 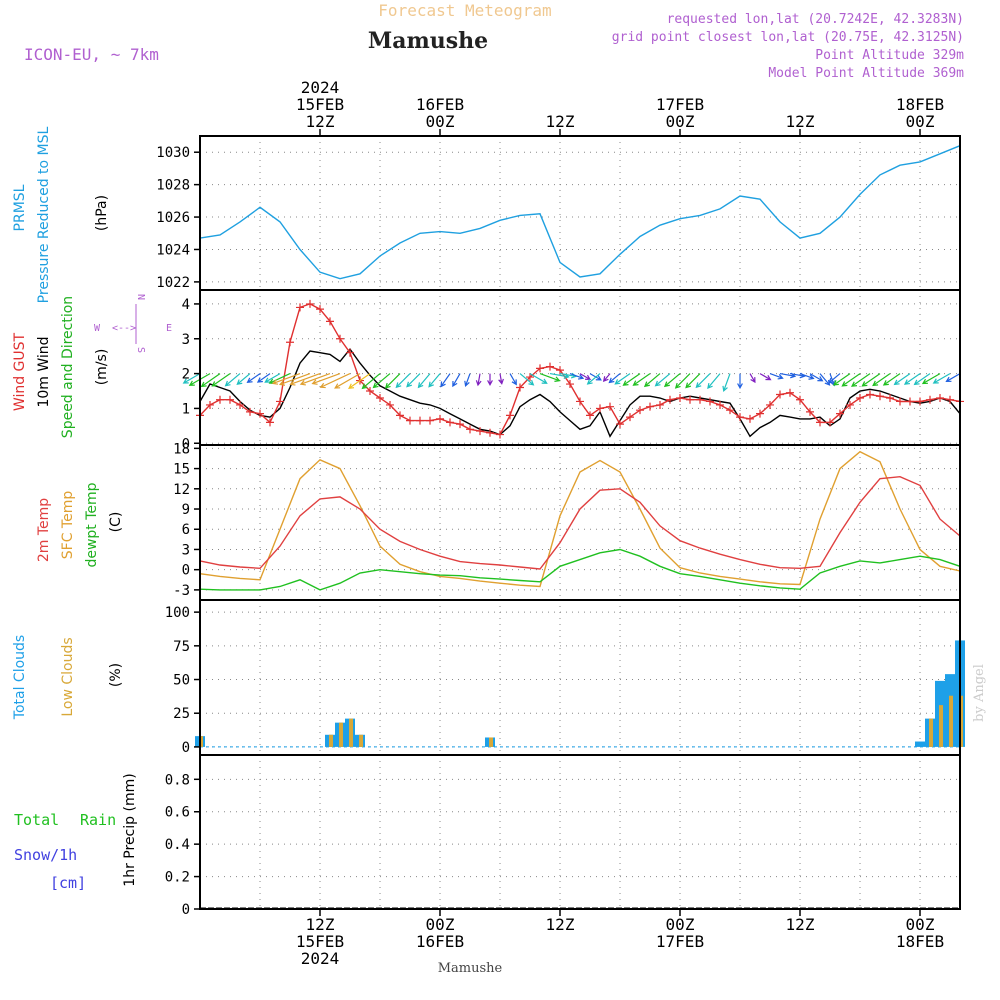 I want to click on panel-frame, so click(x=580, y=367).